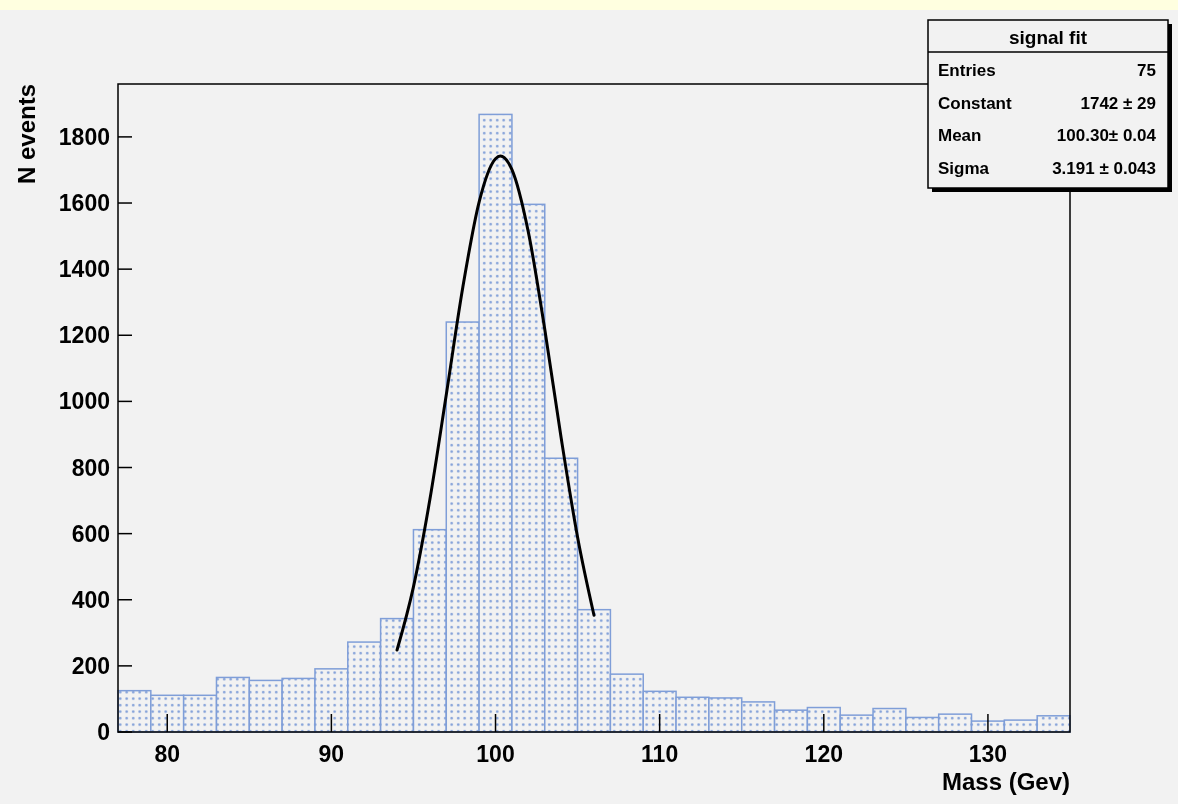  What do you see at coordinates (660, 754) in the screenshot?
I see `x-tick-label: 110` at bounding box center [660, 754].